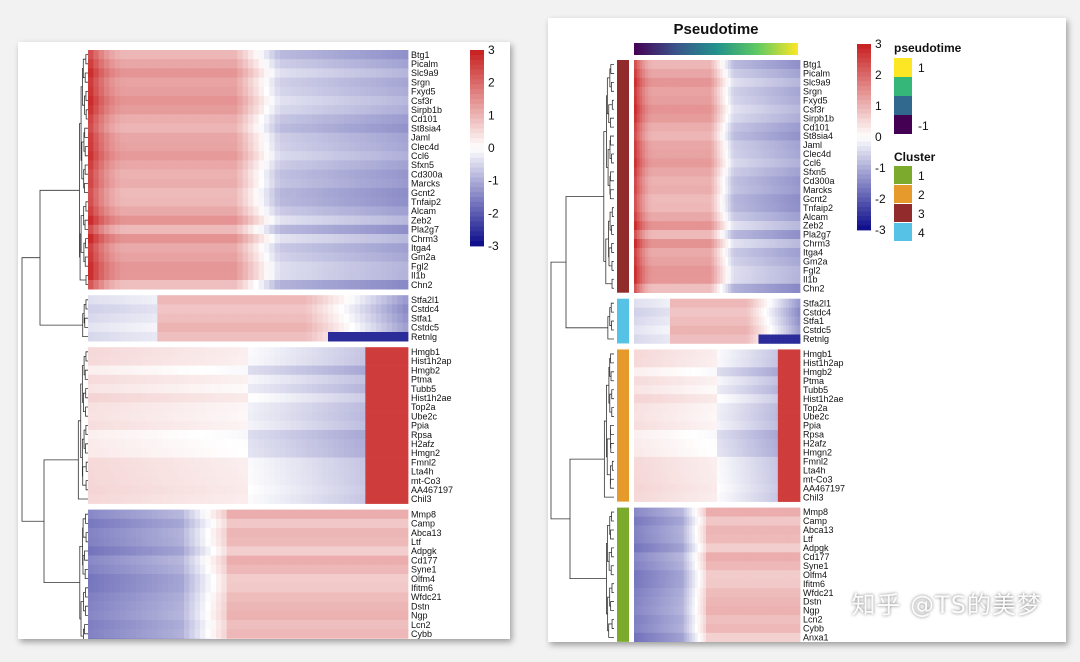 The image size is (1080, 662). Describe the element at coordinates (86, 574) in the screenshot. I see `dendrogram-branch` at that location.